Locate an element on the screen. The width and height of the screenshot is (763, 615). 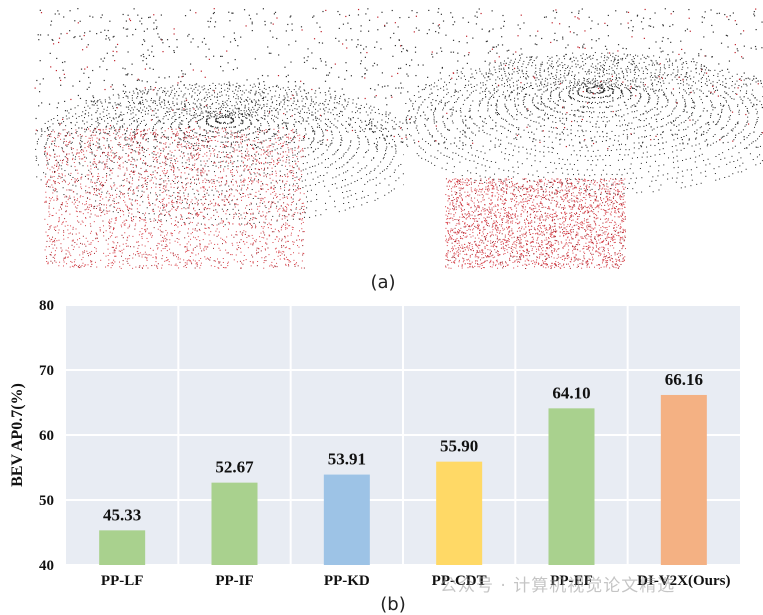
value-label: 64.10 is located at coordinates (571, 392).